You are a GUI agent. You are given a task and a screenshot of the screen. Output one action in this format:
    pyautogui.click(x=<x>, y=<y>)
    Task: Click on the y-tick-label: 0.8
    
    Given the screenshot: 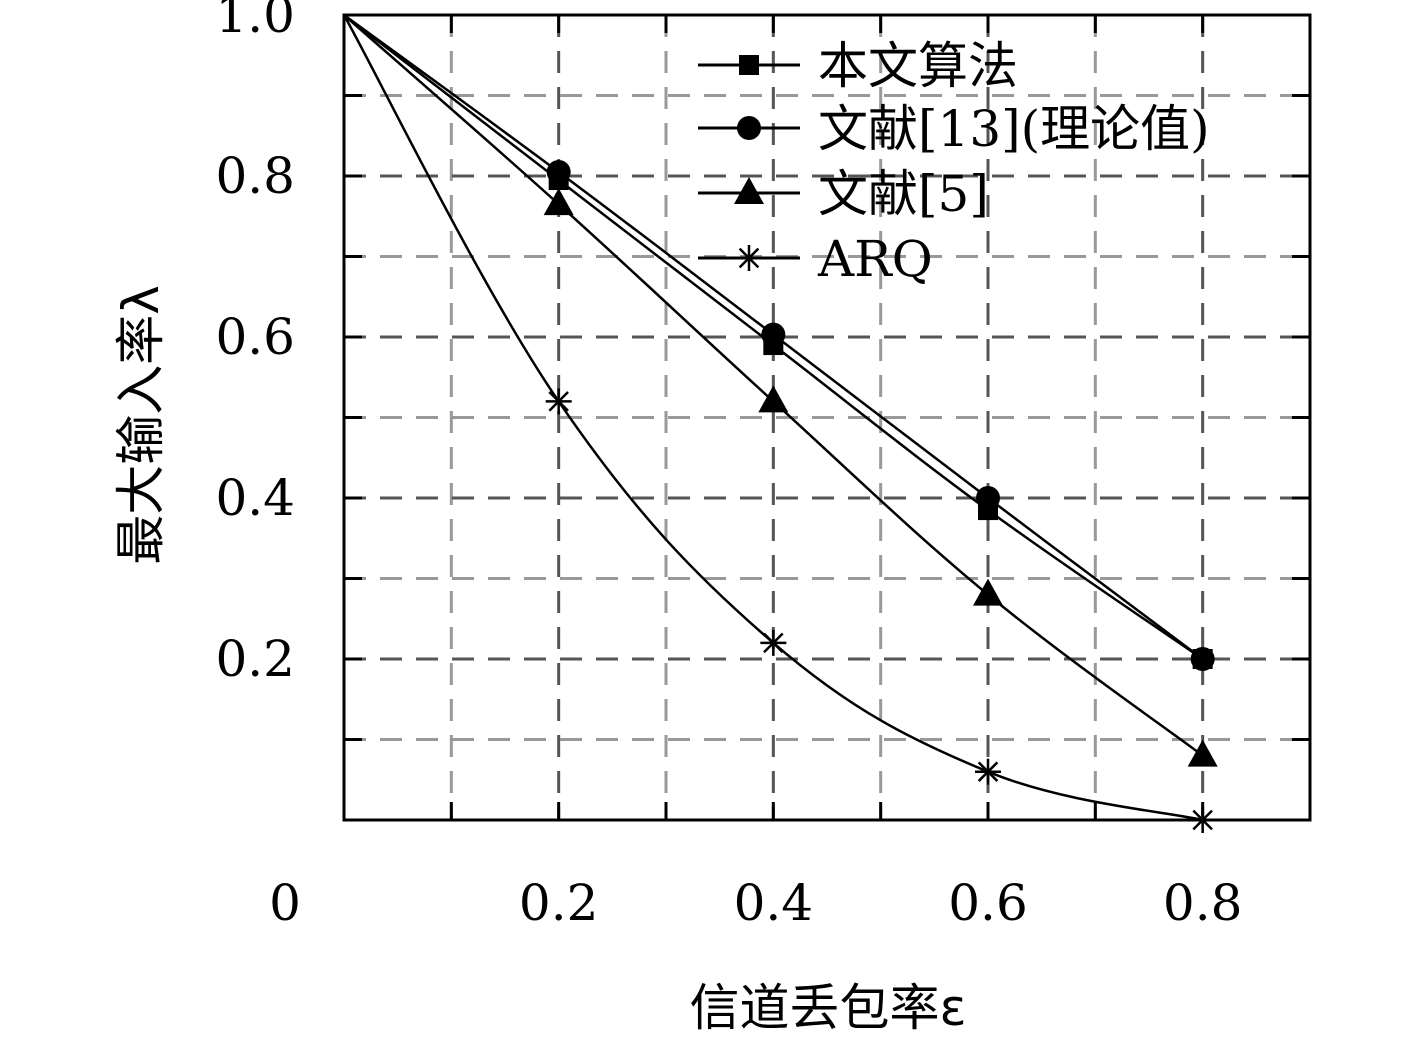 What is the action you would take?
    pyautogui.click(x=255, y=176)
    